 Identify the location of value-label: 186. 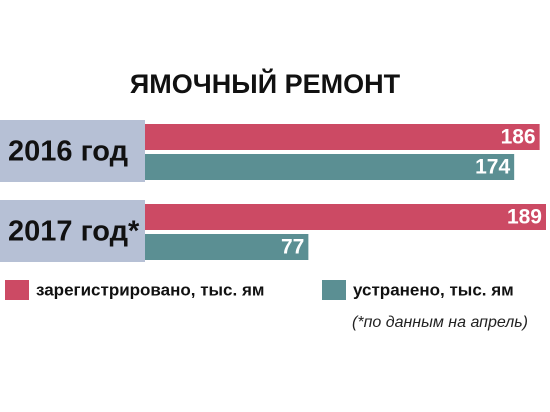
(518, 137).